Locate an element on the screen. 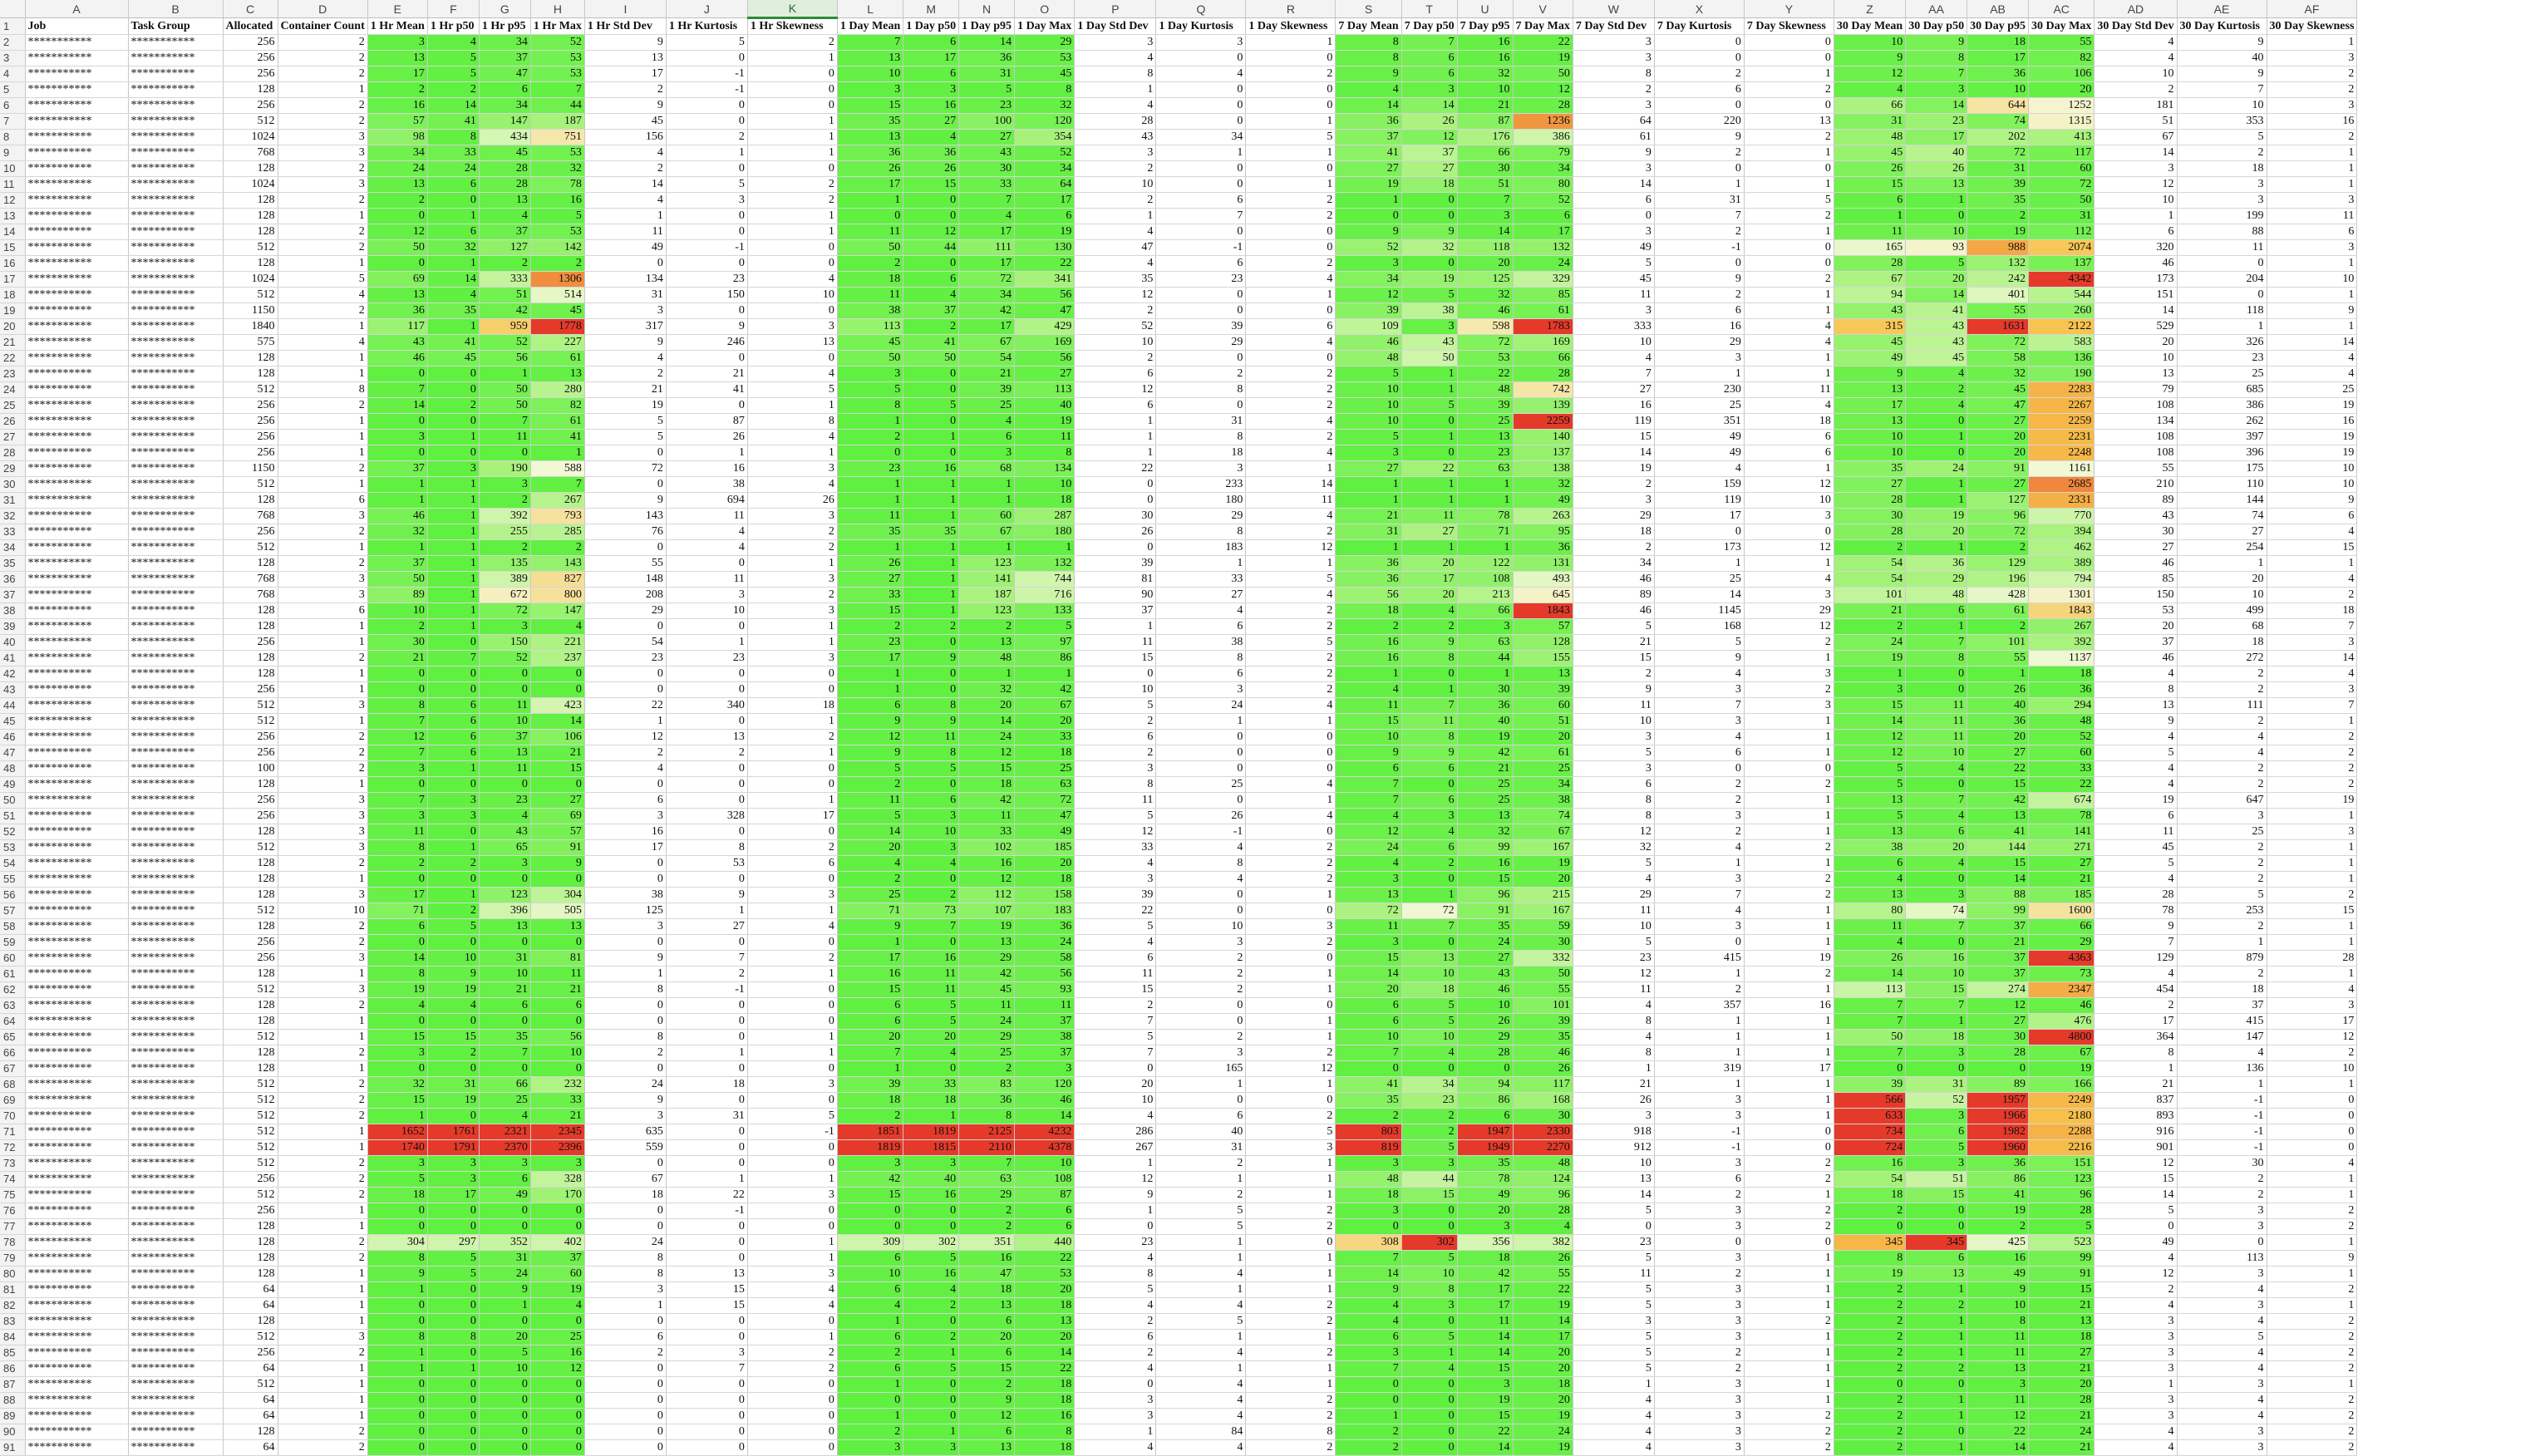 Image resolution: width=2540 pixels, height=1456 pixels. value-cell: 167 is located at coordinates (1543, 911).